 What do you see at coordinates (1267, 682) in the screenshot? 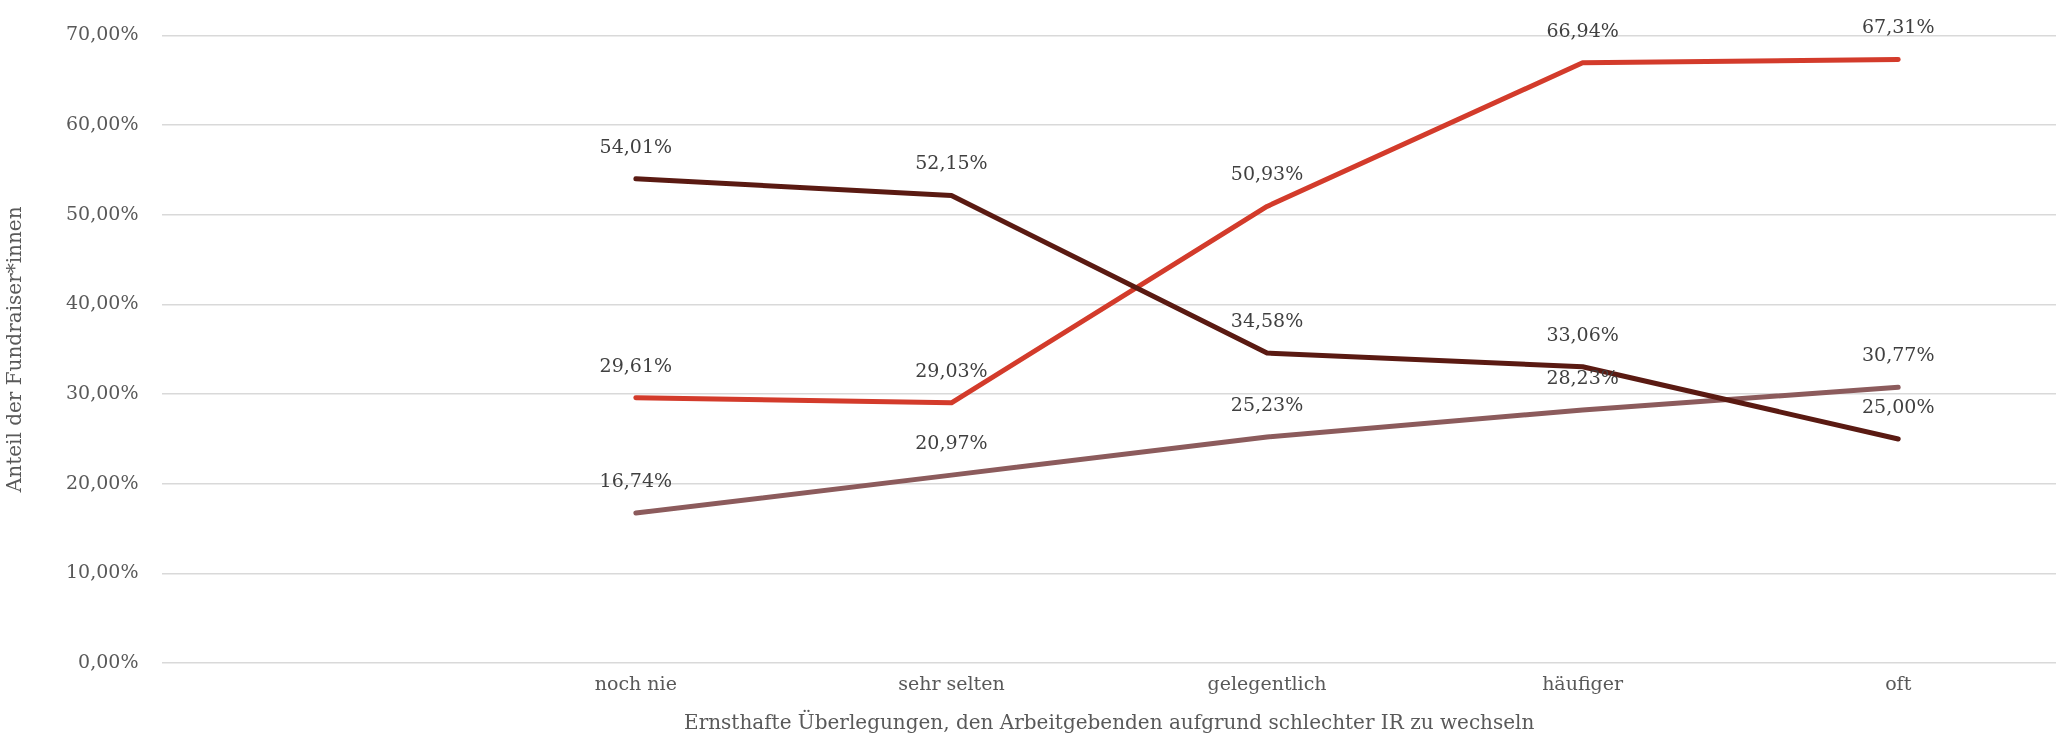
I see `x-tick-label: gelegentlich` at bounding box center [1267, 682].